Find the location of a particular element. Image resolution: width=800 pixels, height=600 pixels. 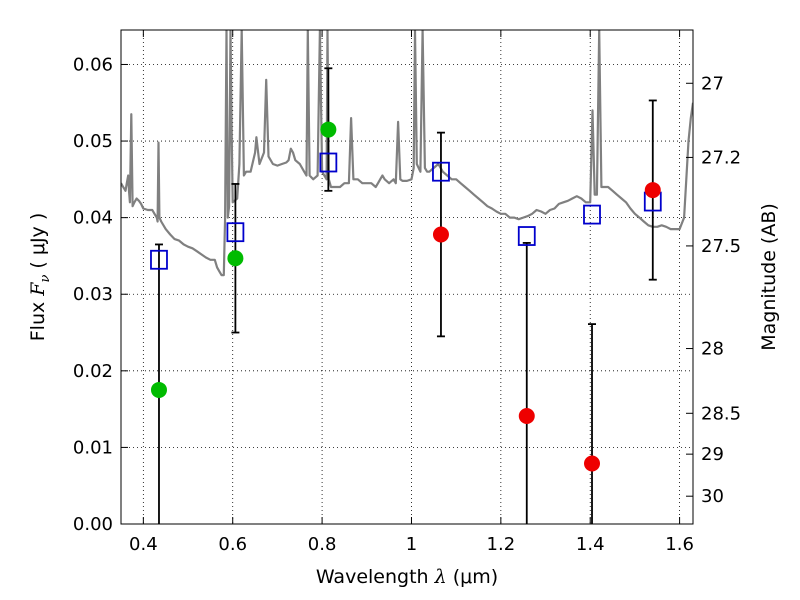

y-tick-label: 0.06 is located at coordinates (93, 64).